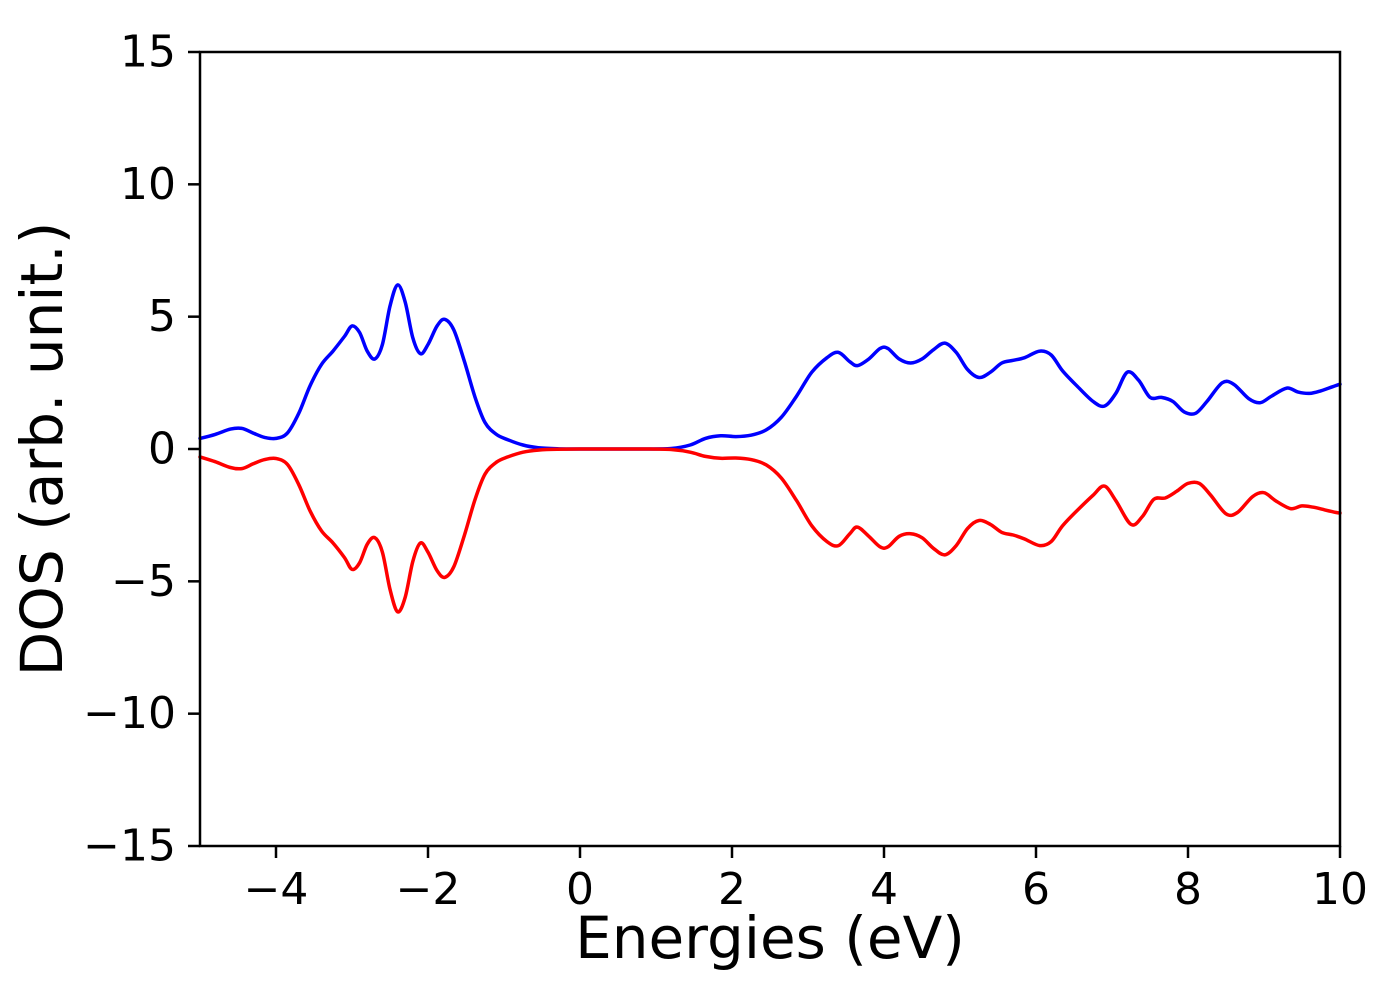 This screenshot has width=1400, height=1000. What do you see at coordinates (129, 713) in the screenshot?
I see `y-tick-label: −10` at bounding box center [129, 713].